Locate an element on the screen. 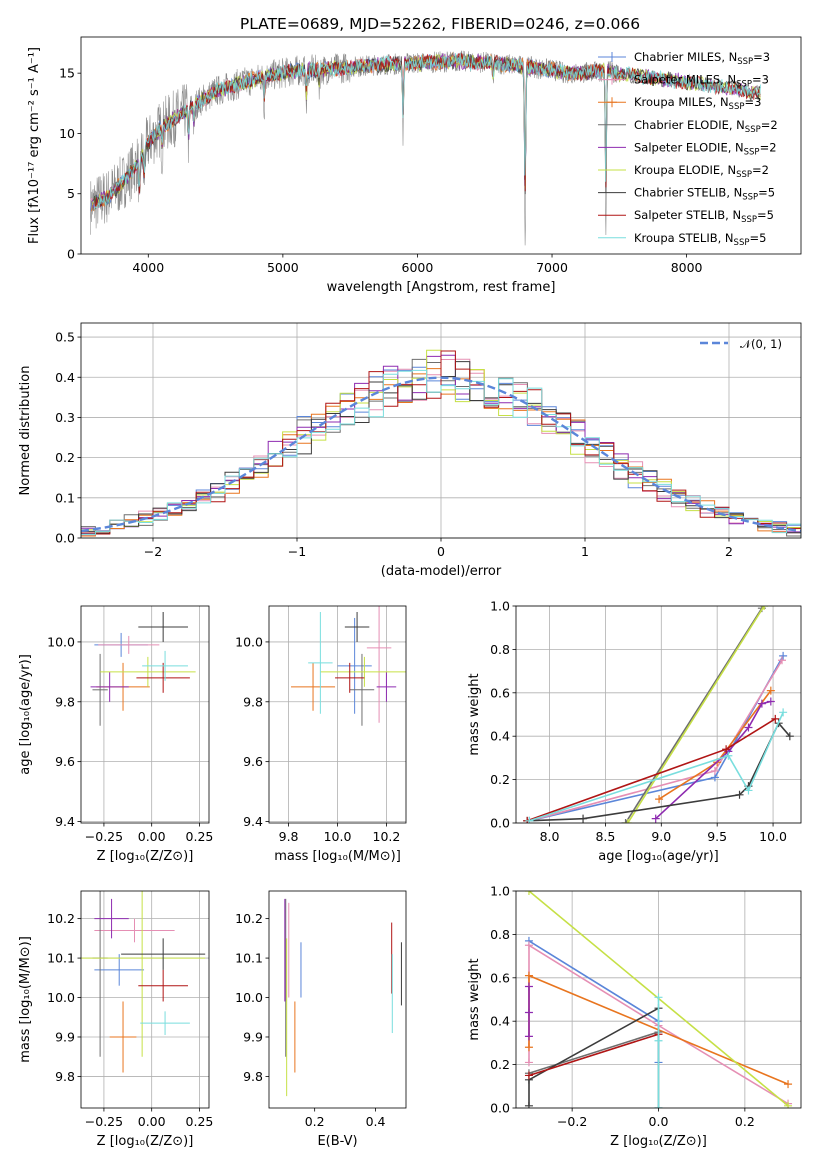 Image resolution: width=819 pixels, height=1170 pixels. y-tick-label: 0 is located at coordinates (71, 254).